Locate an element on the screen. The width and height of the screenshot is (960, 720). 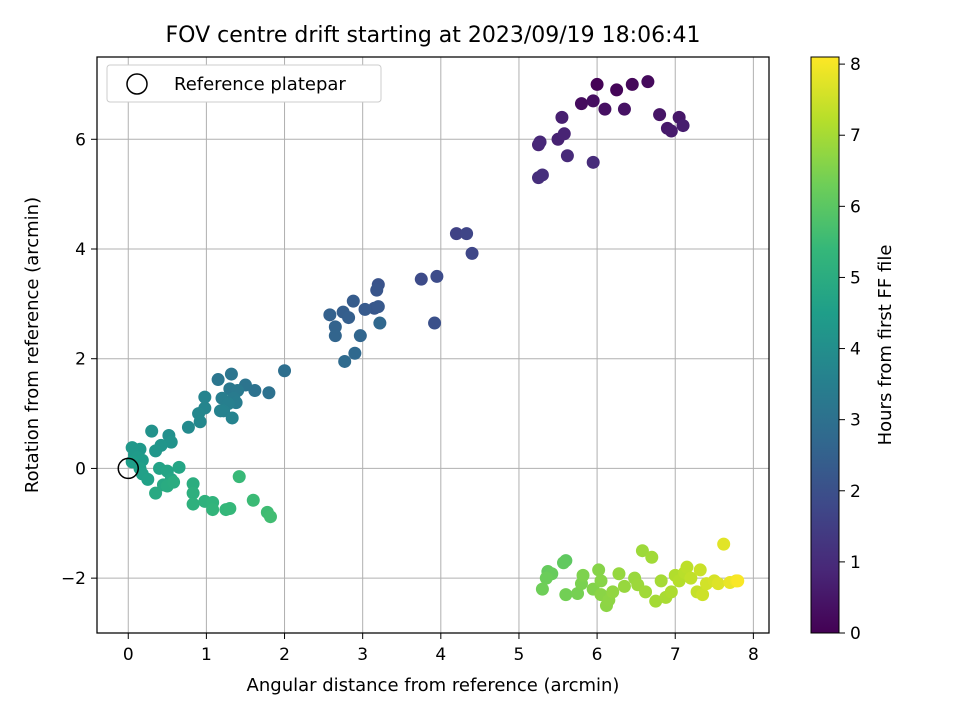
colorbar-tick-label: 6 is located at coordinates (855, 207).